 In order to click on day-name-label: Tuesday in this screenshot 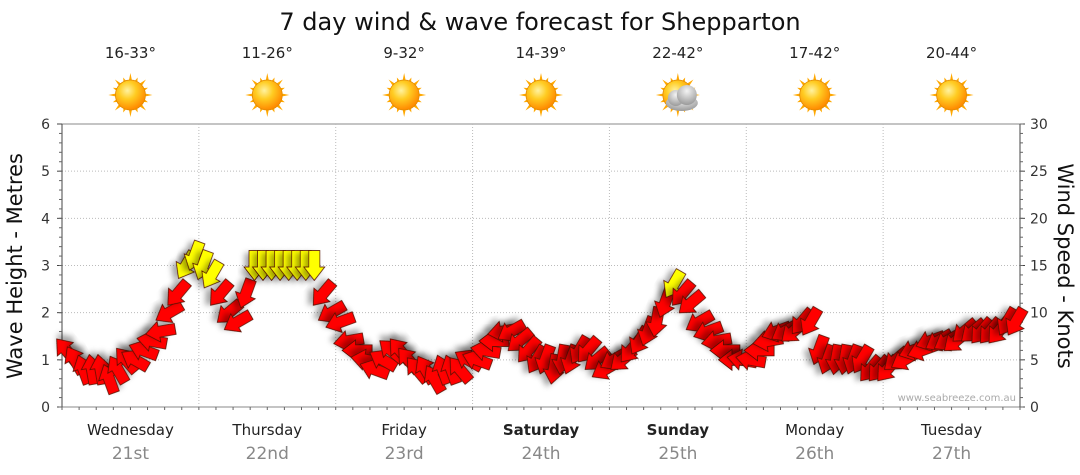, I will do `click(951, 430)`.